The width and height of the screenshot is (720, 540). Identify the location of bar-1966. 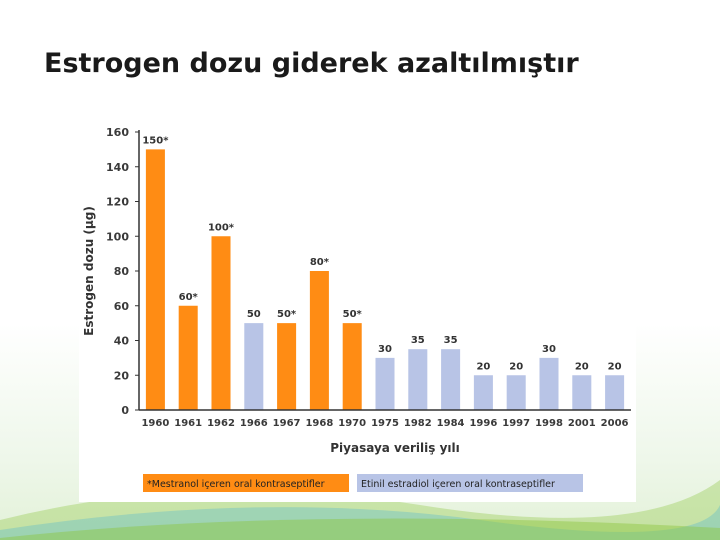
(254, 366).